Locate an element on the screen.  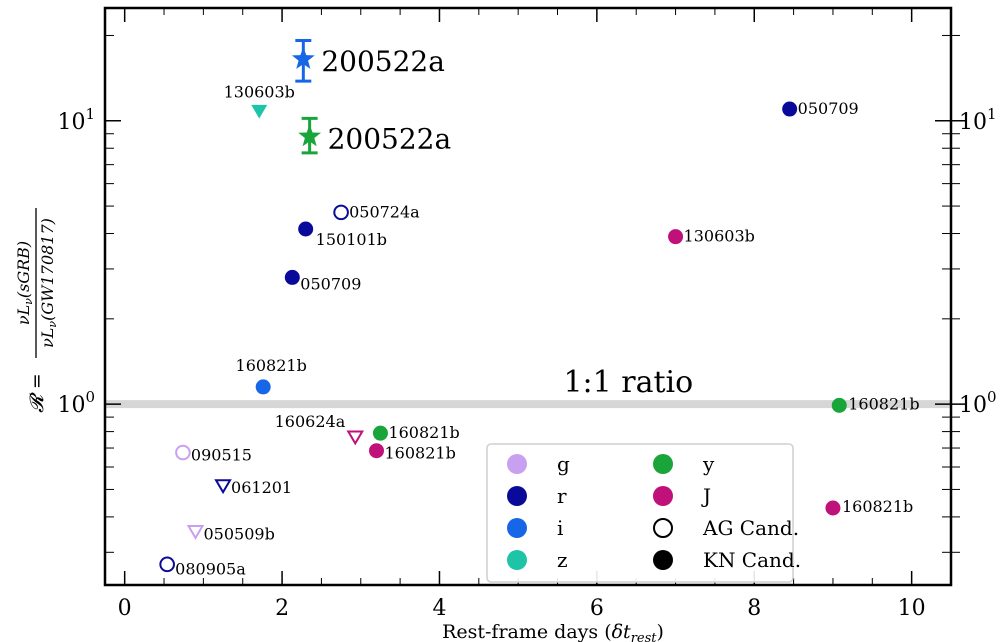
legend-entry: KN Cand. is located at coordinates (727, 560).